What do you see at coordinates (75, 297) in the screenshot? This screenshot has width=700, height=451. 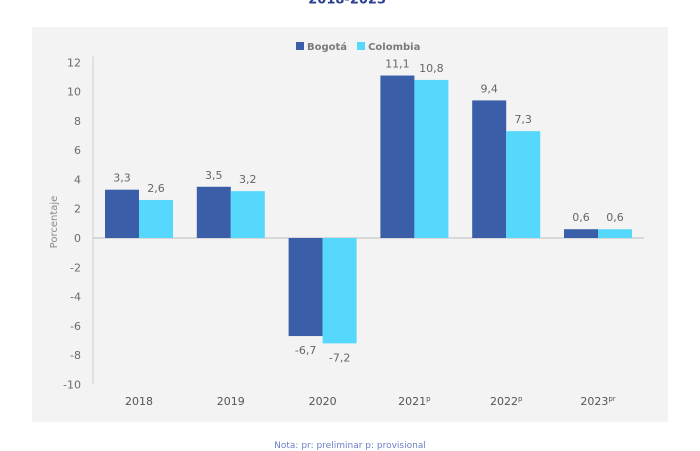 I see `y-tick-label: -4` at bounding box center [75, 297].